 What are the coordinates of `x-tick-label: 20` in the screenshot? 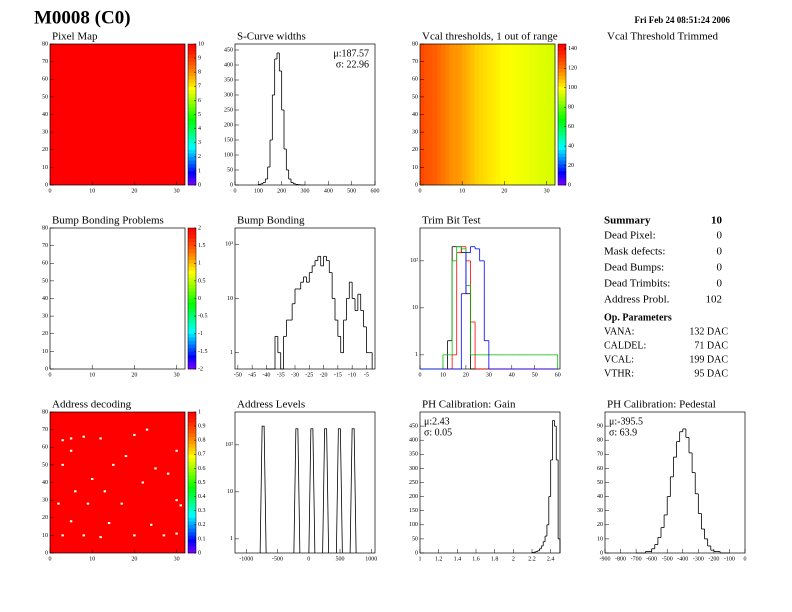 It's located at (134, 559).